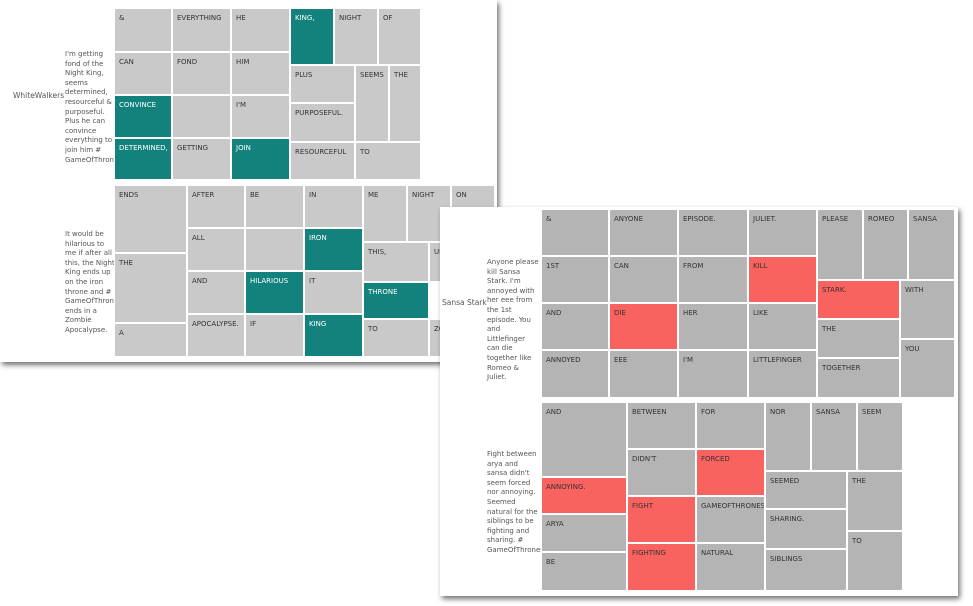  I want to click on treemap-cell: NATURAL, so click(730, 567).